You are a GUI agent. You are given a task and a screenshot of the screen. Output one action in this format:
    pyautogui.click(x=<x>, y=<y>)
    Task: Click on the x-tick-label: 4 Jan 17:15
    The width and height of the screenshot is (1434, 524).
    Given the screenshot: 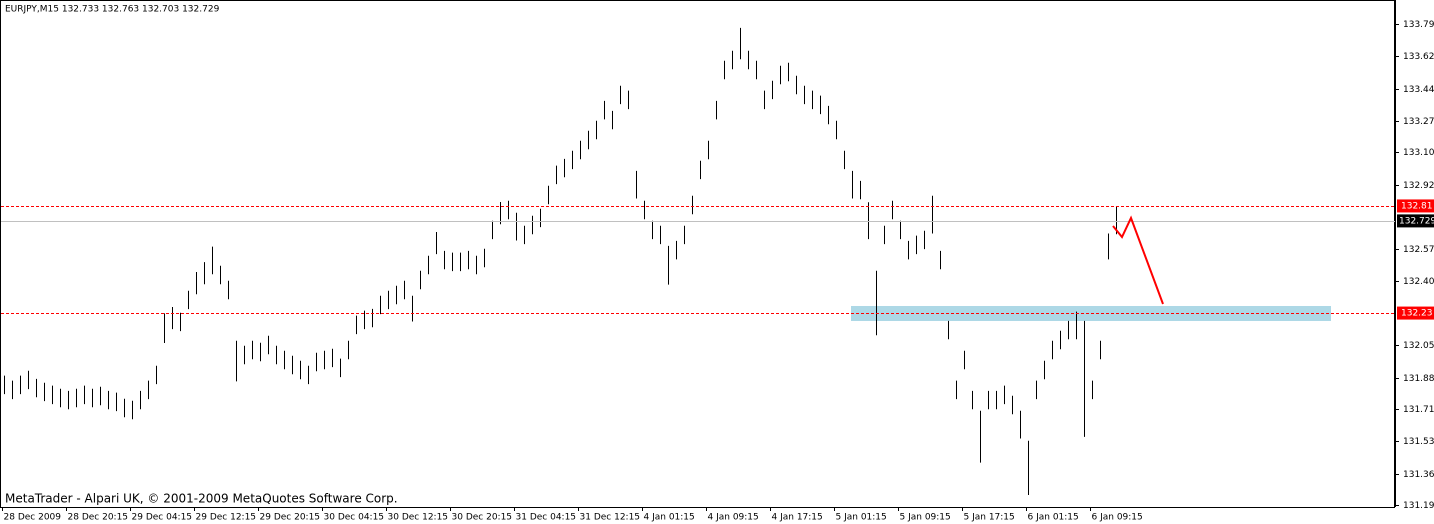 What is the action you would take?
    pyautogui.click(x=797, y=518)
    